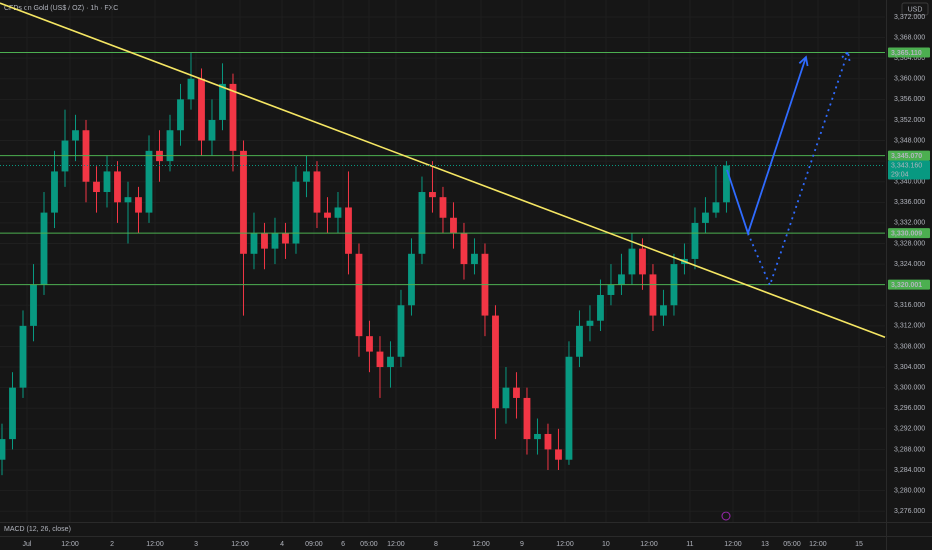 Image resolution: width=932 pixels, height=550 pixels. I want to click on y-tick-label: 3,280.000, so click(909, 490).